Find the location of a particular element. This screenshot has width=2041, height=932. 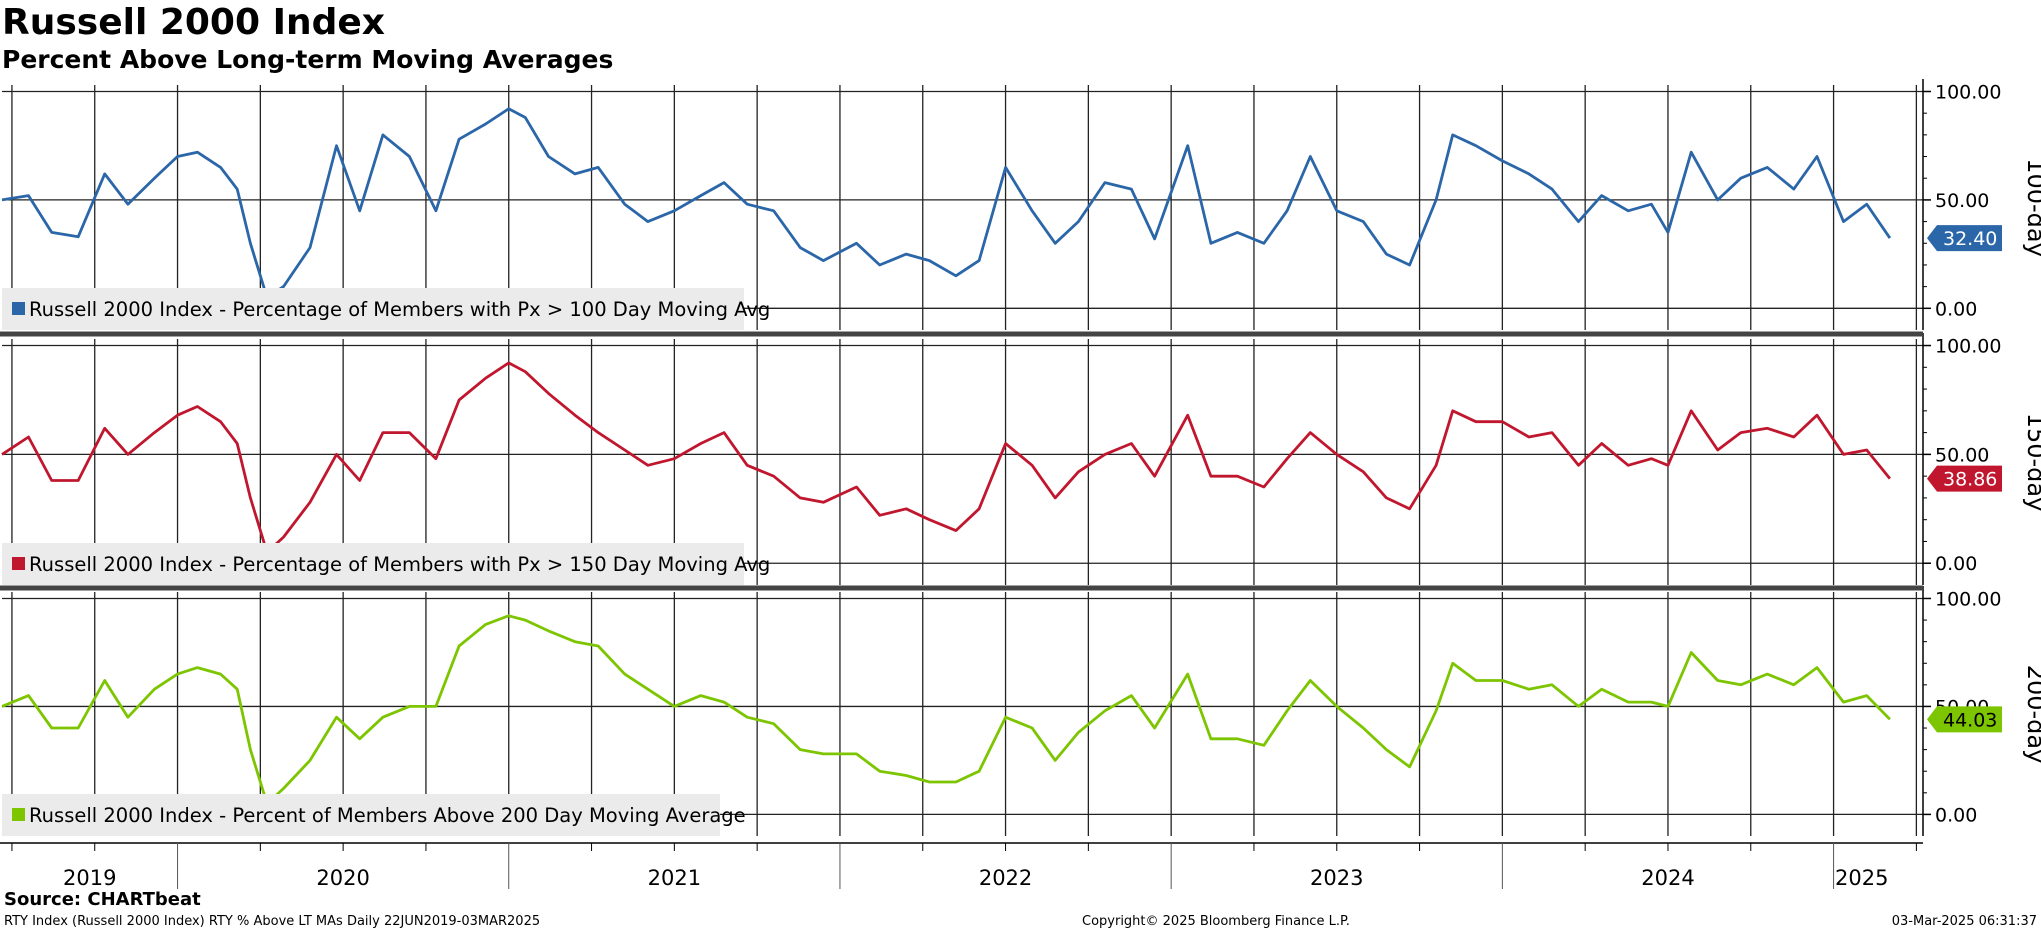

x-year-label: 2024 is located at coordinates (1667, 878).